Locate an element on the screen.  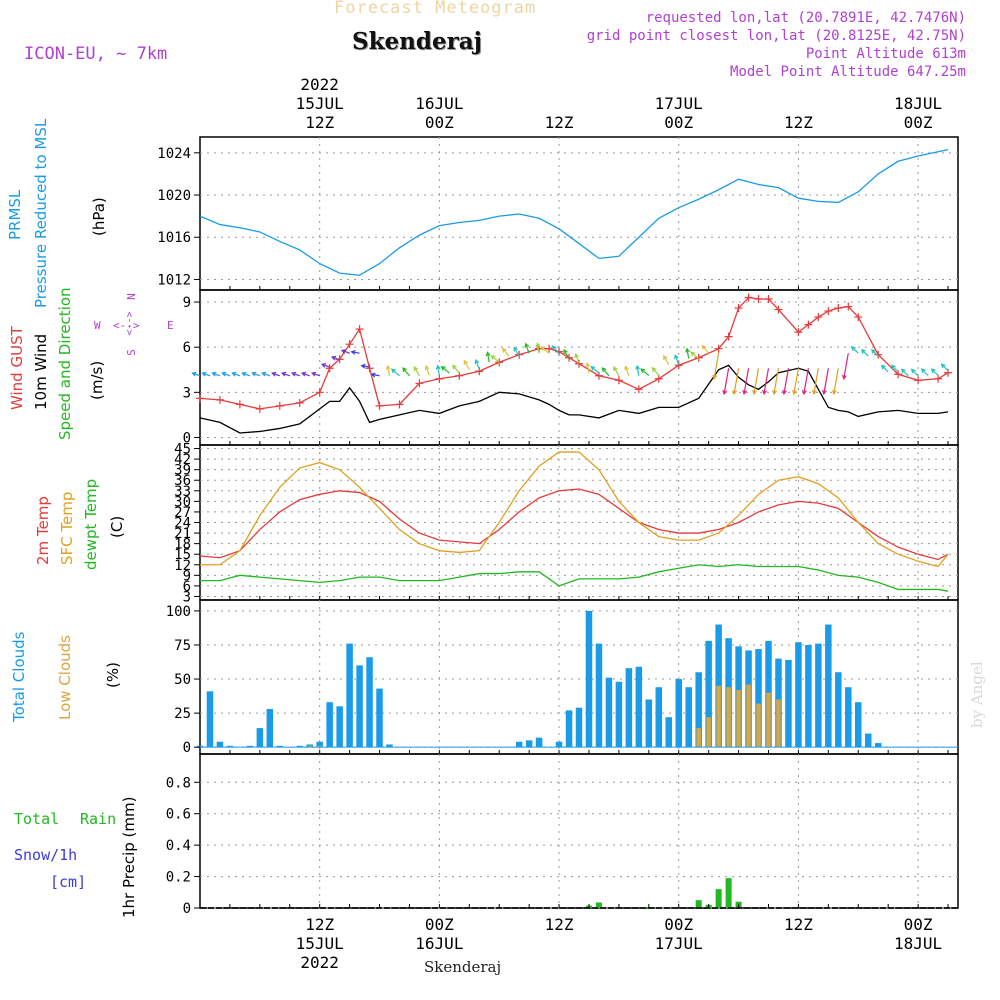
product-title: Forecast Meteogram is located at coordinates (435, 9).